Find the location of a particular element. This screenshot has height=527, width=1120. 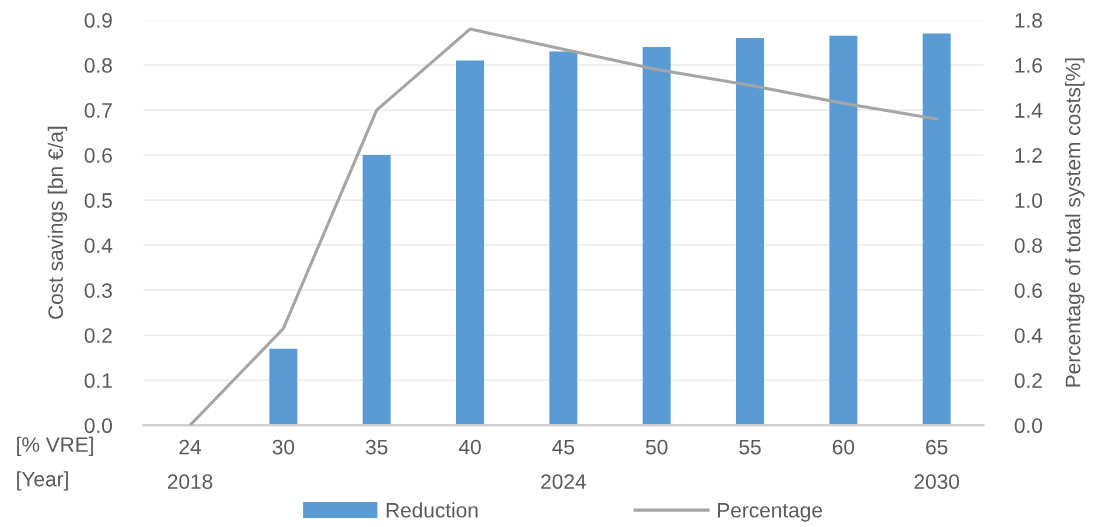

y-tick-label: 0.3 is located at coordinates (98, 290).